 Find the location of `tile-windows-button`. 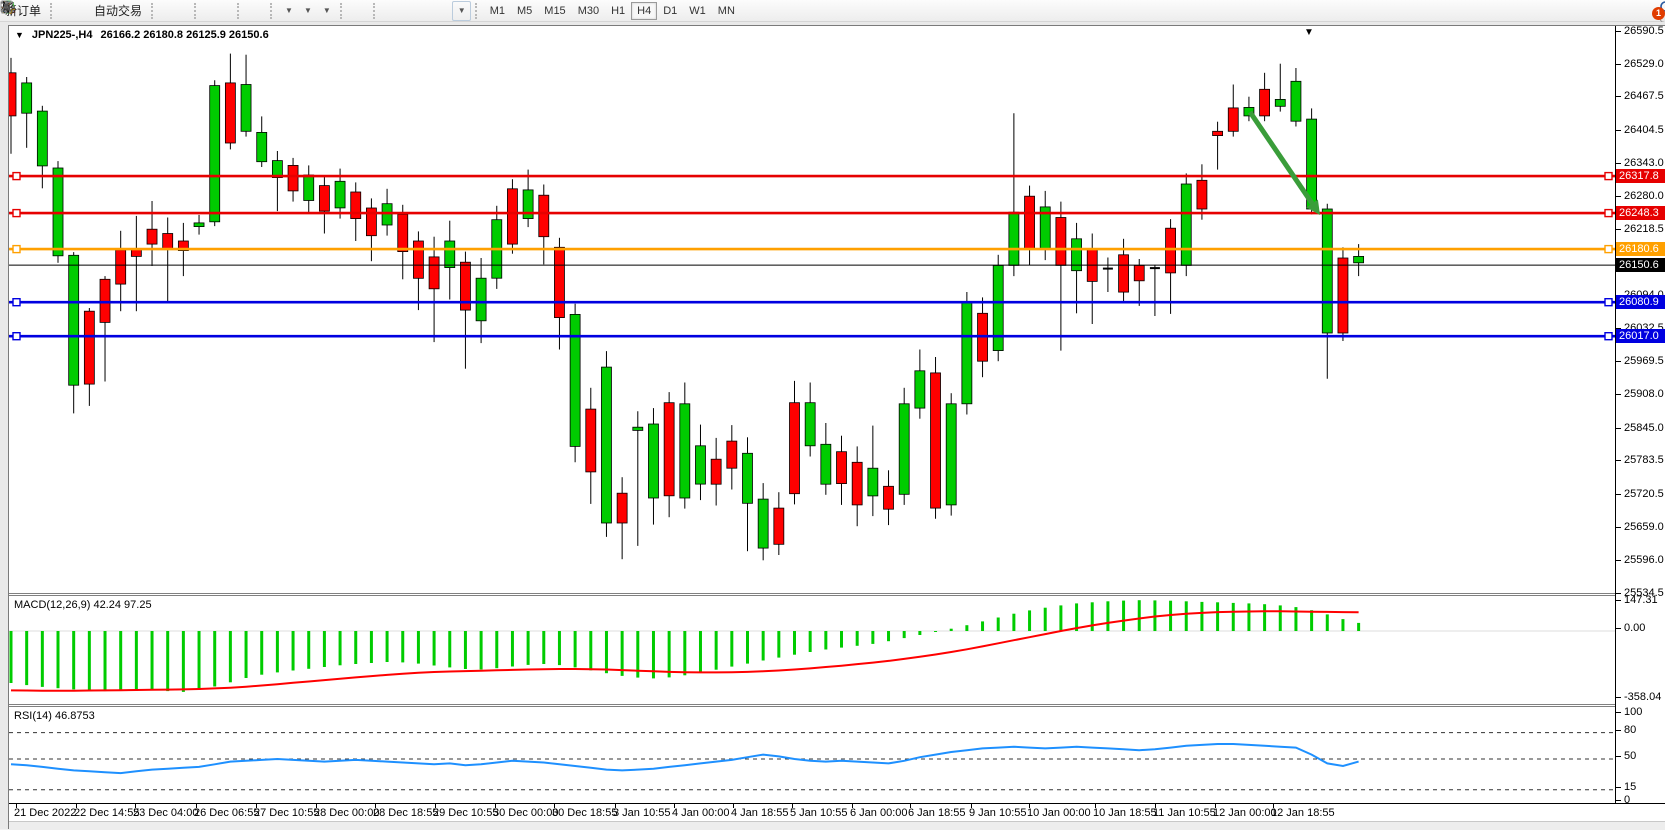

tile-windows-button is located at coordinates (117, 11).